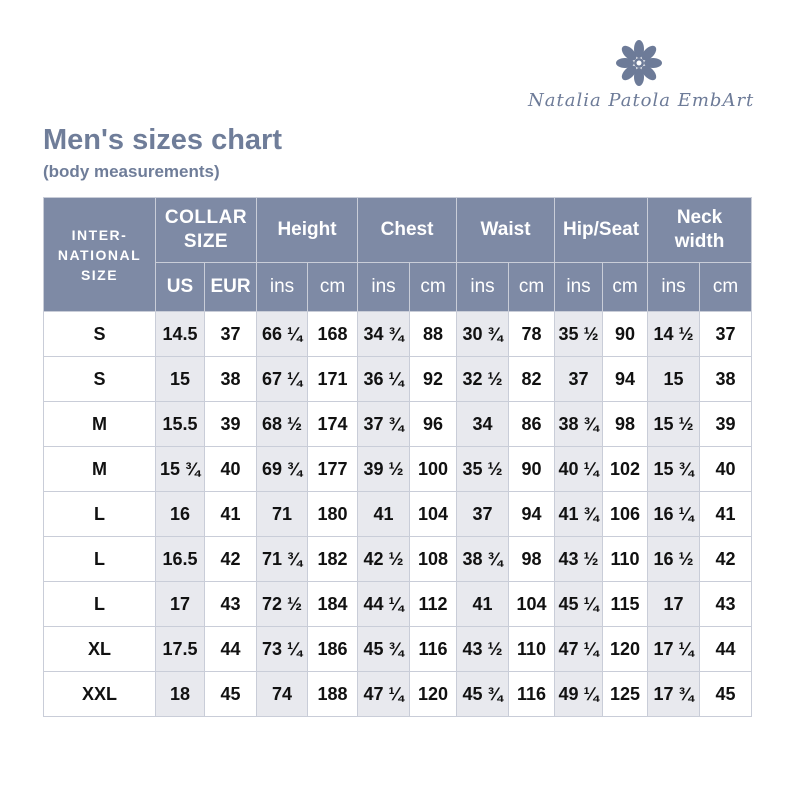  I want to click on corner-header: INTER- NATIONAL SIZE, so click(99, 254).